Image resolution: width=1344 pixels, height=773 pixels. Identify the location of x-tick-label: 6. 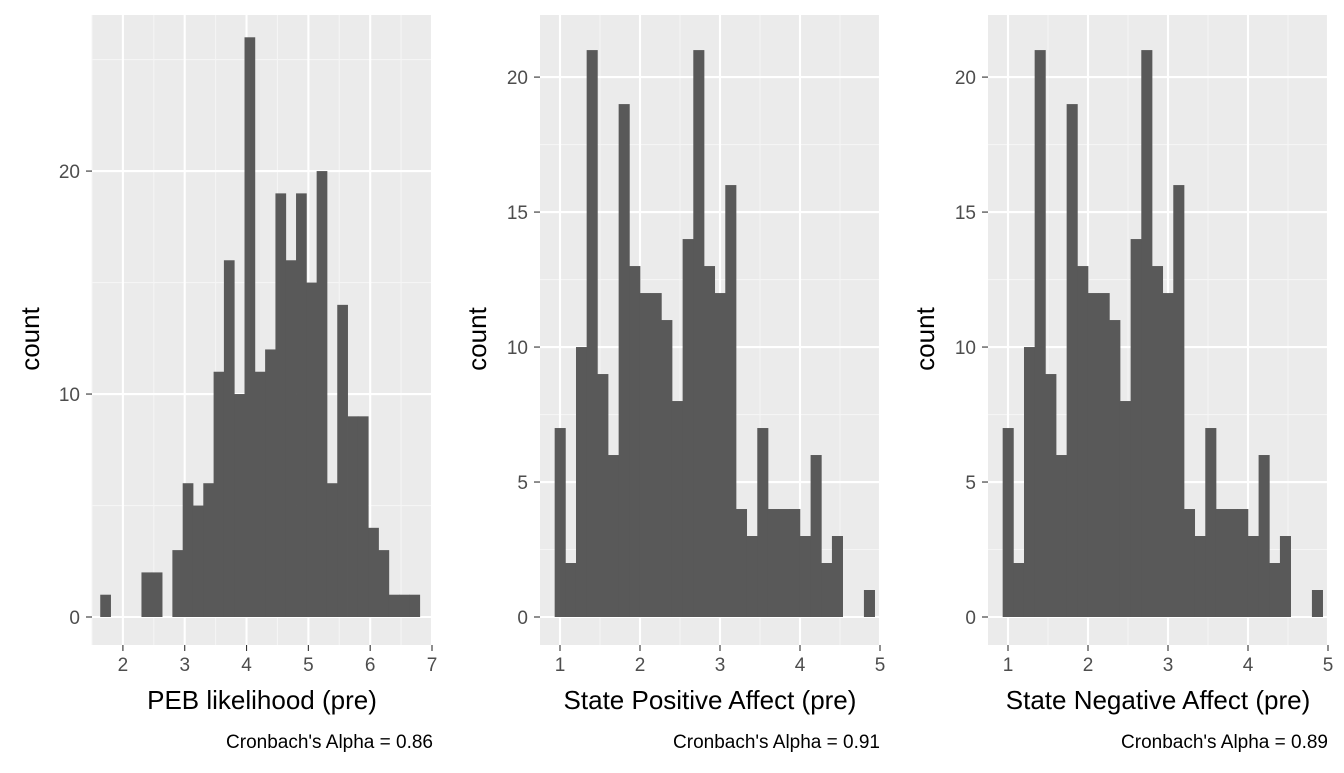
(370, 665).